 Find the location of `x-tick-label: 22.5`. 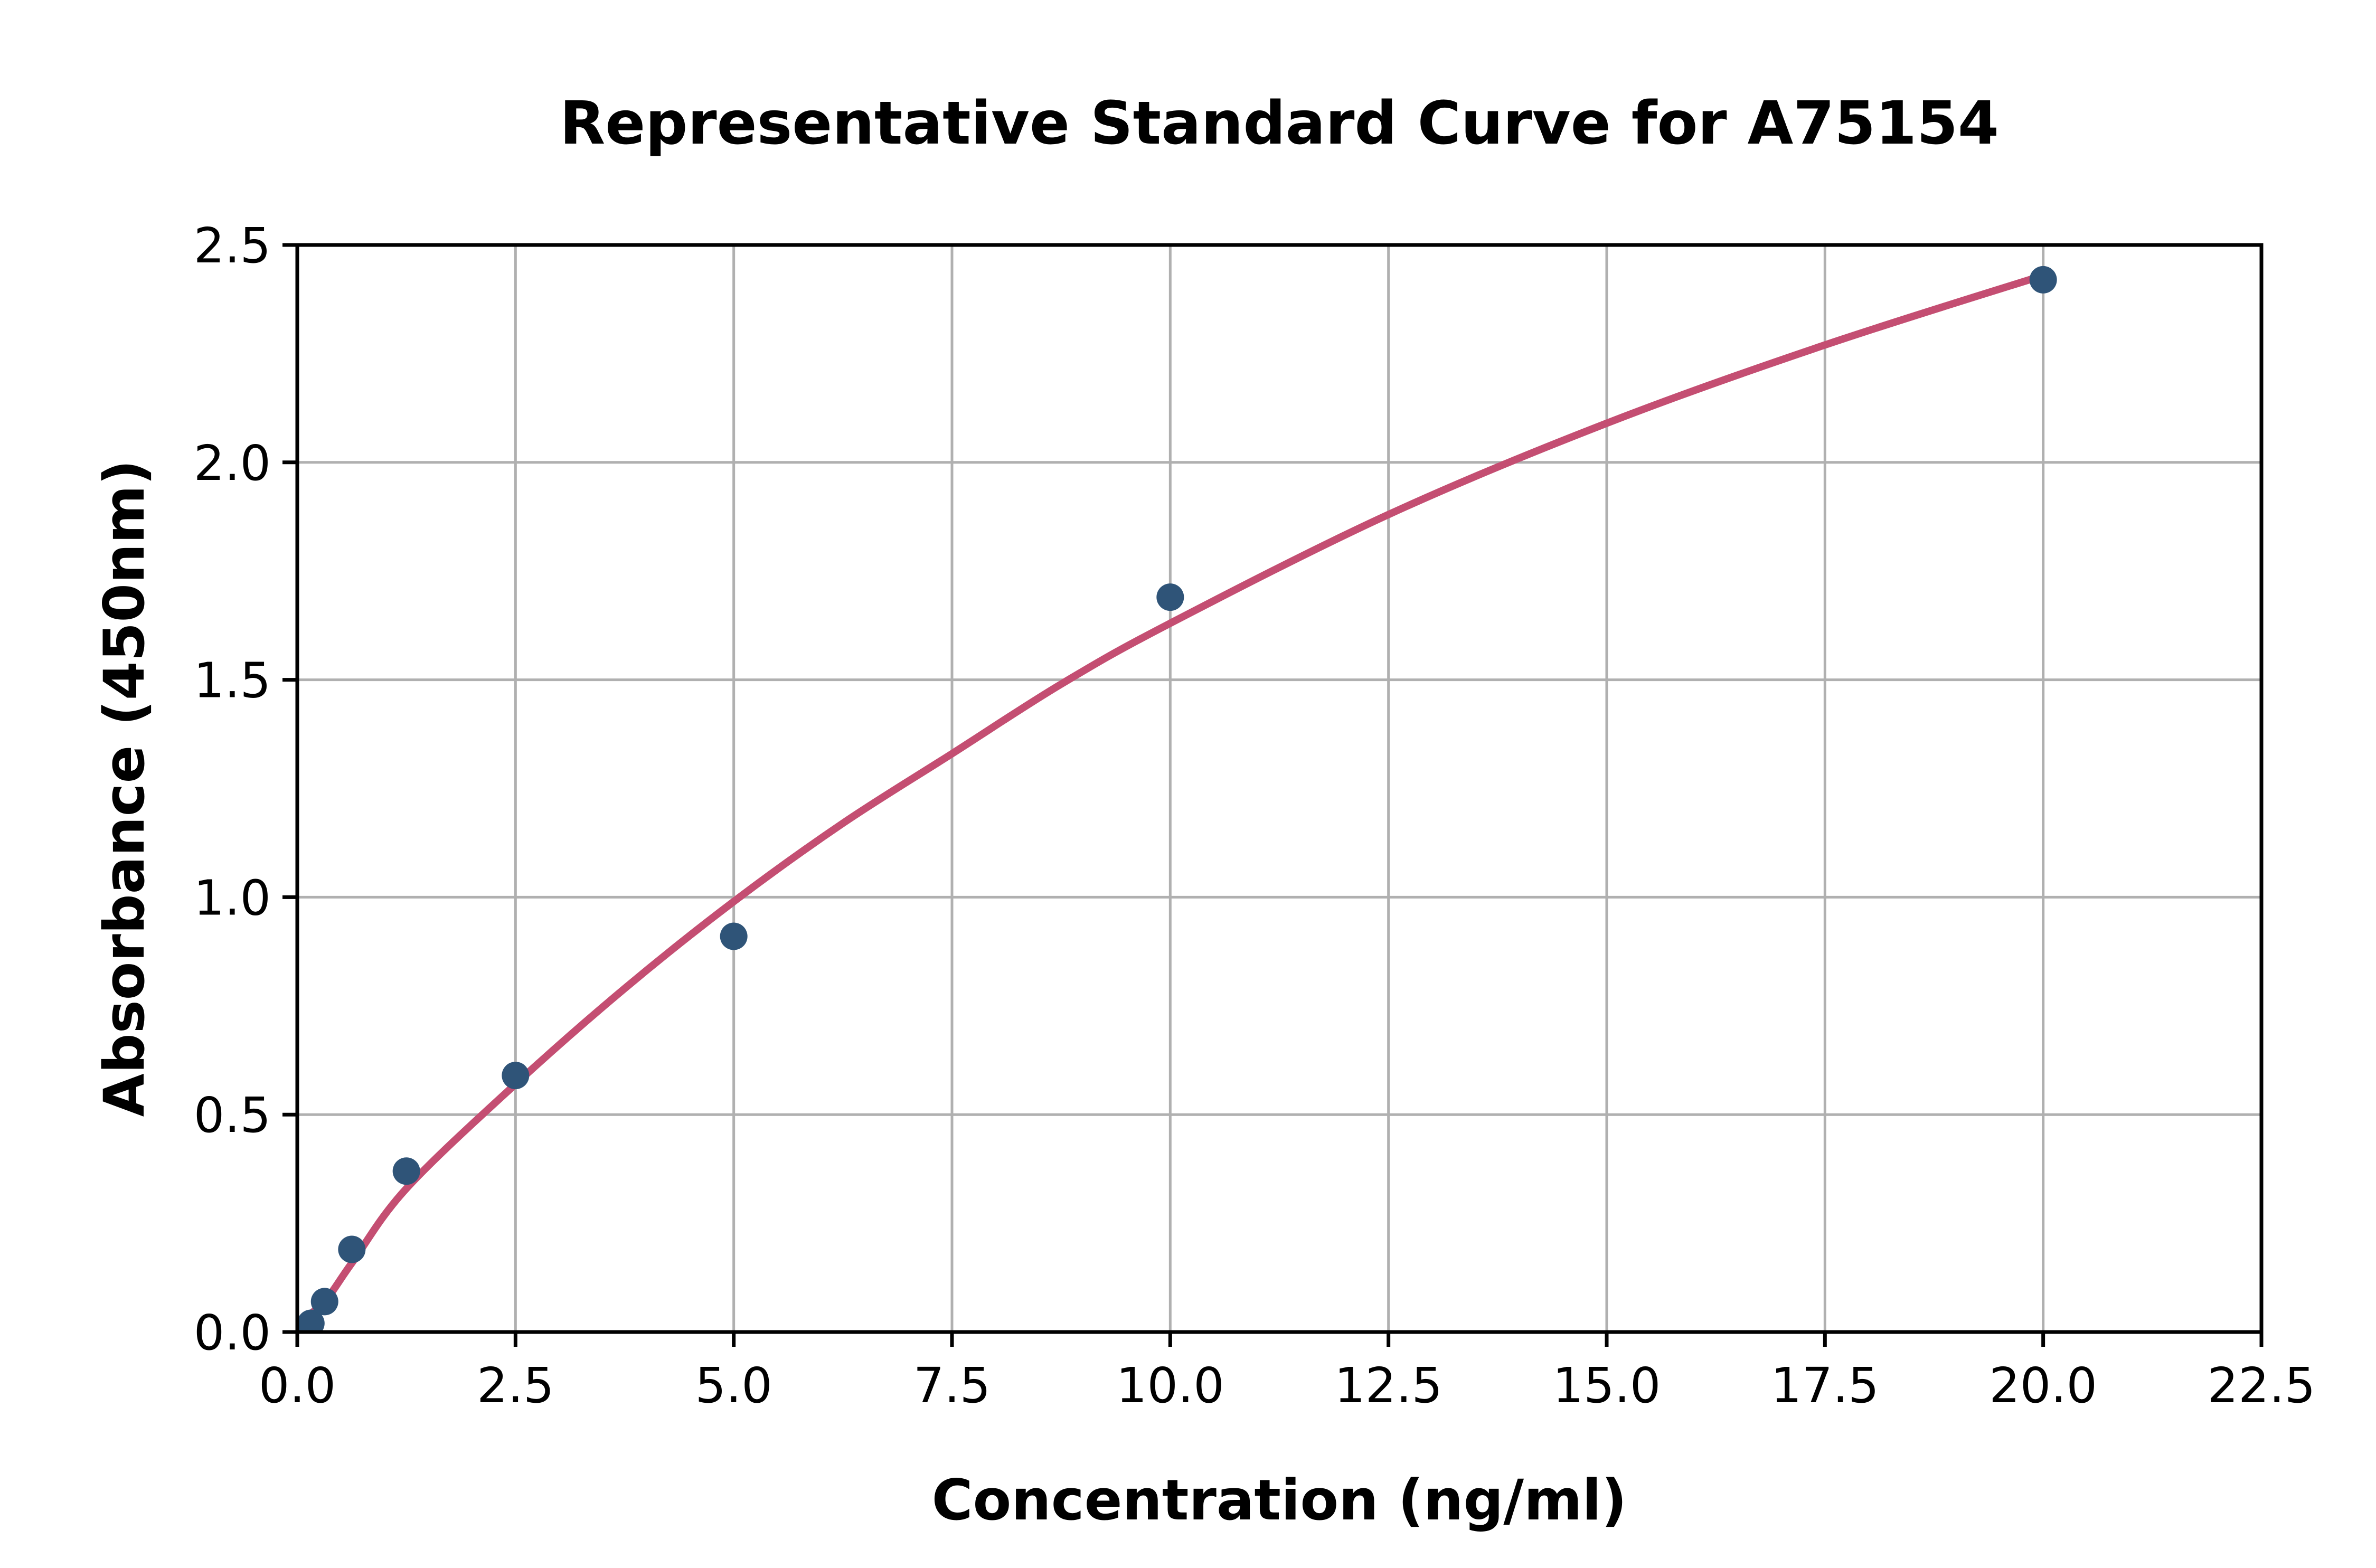

x-tick-label: 22.5 is located at coordinates (2262, 1385).